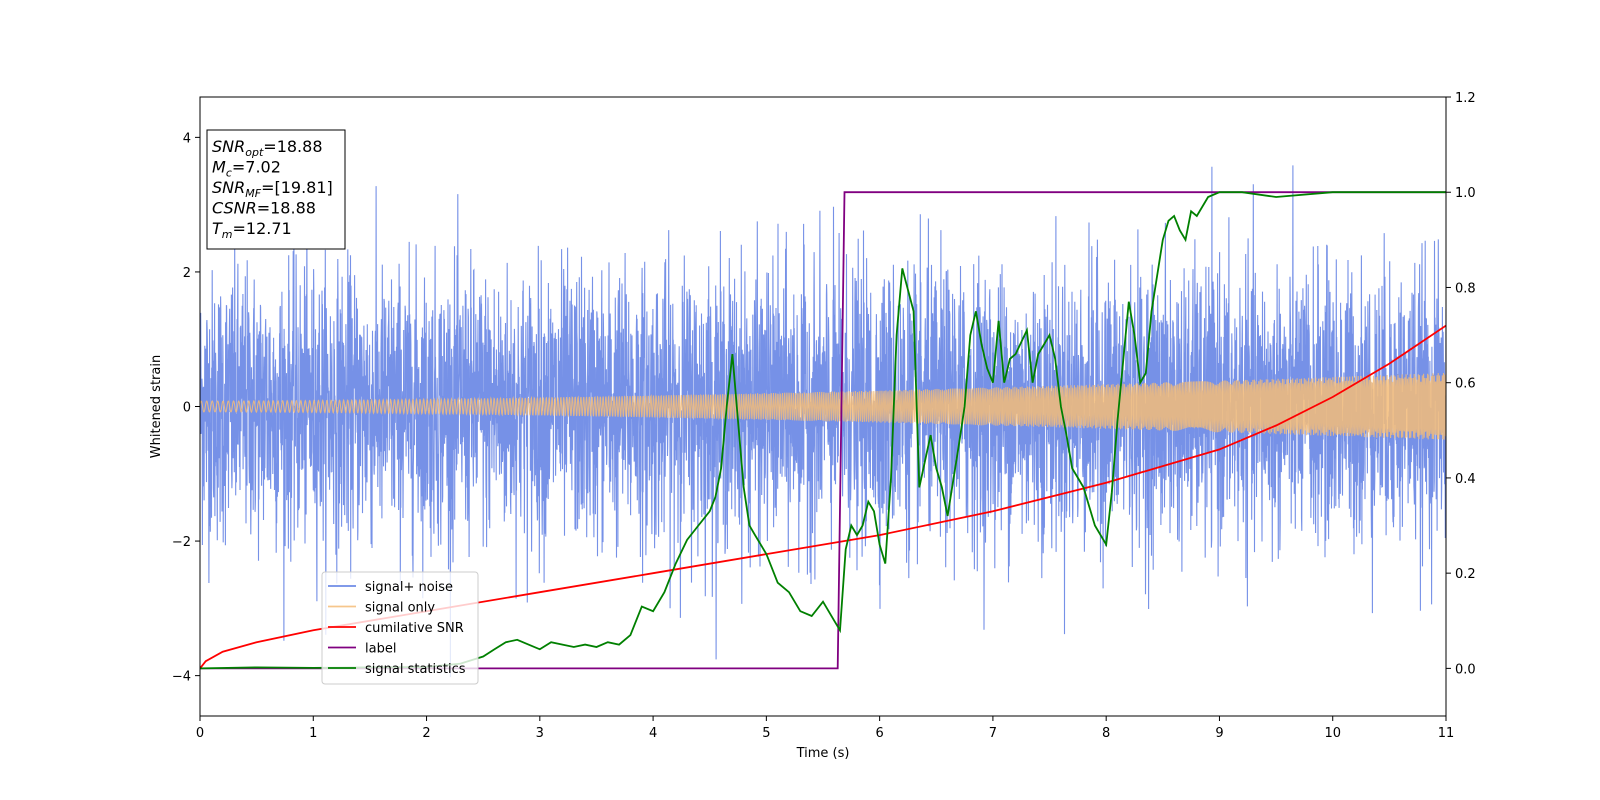 The height and width of the screenshot is (800, 1600). What do you see at coordinates (1219, 733) in the screenshot?
I see `x-tick-label: 9` at bounding box center [1219, 733].